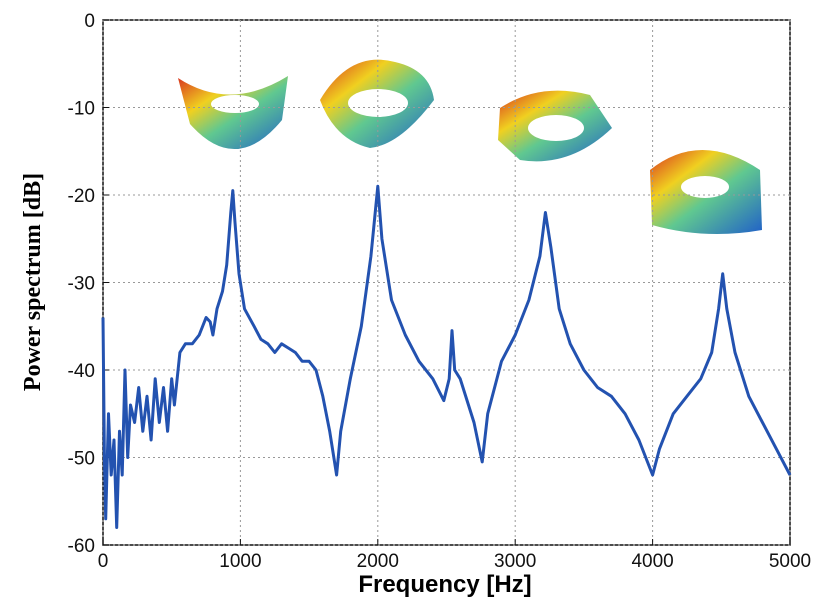  What do you see at coordinates (89, 21) in the screenshot?
I see `y-tick-label: 0` at bounding box center [89, 21].